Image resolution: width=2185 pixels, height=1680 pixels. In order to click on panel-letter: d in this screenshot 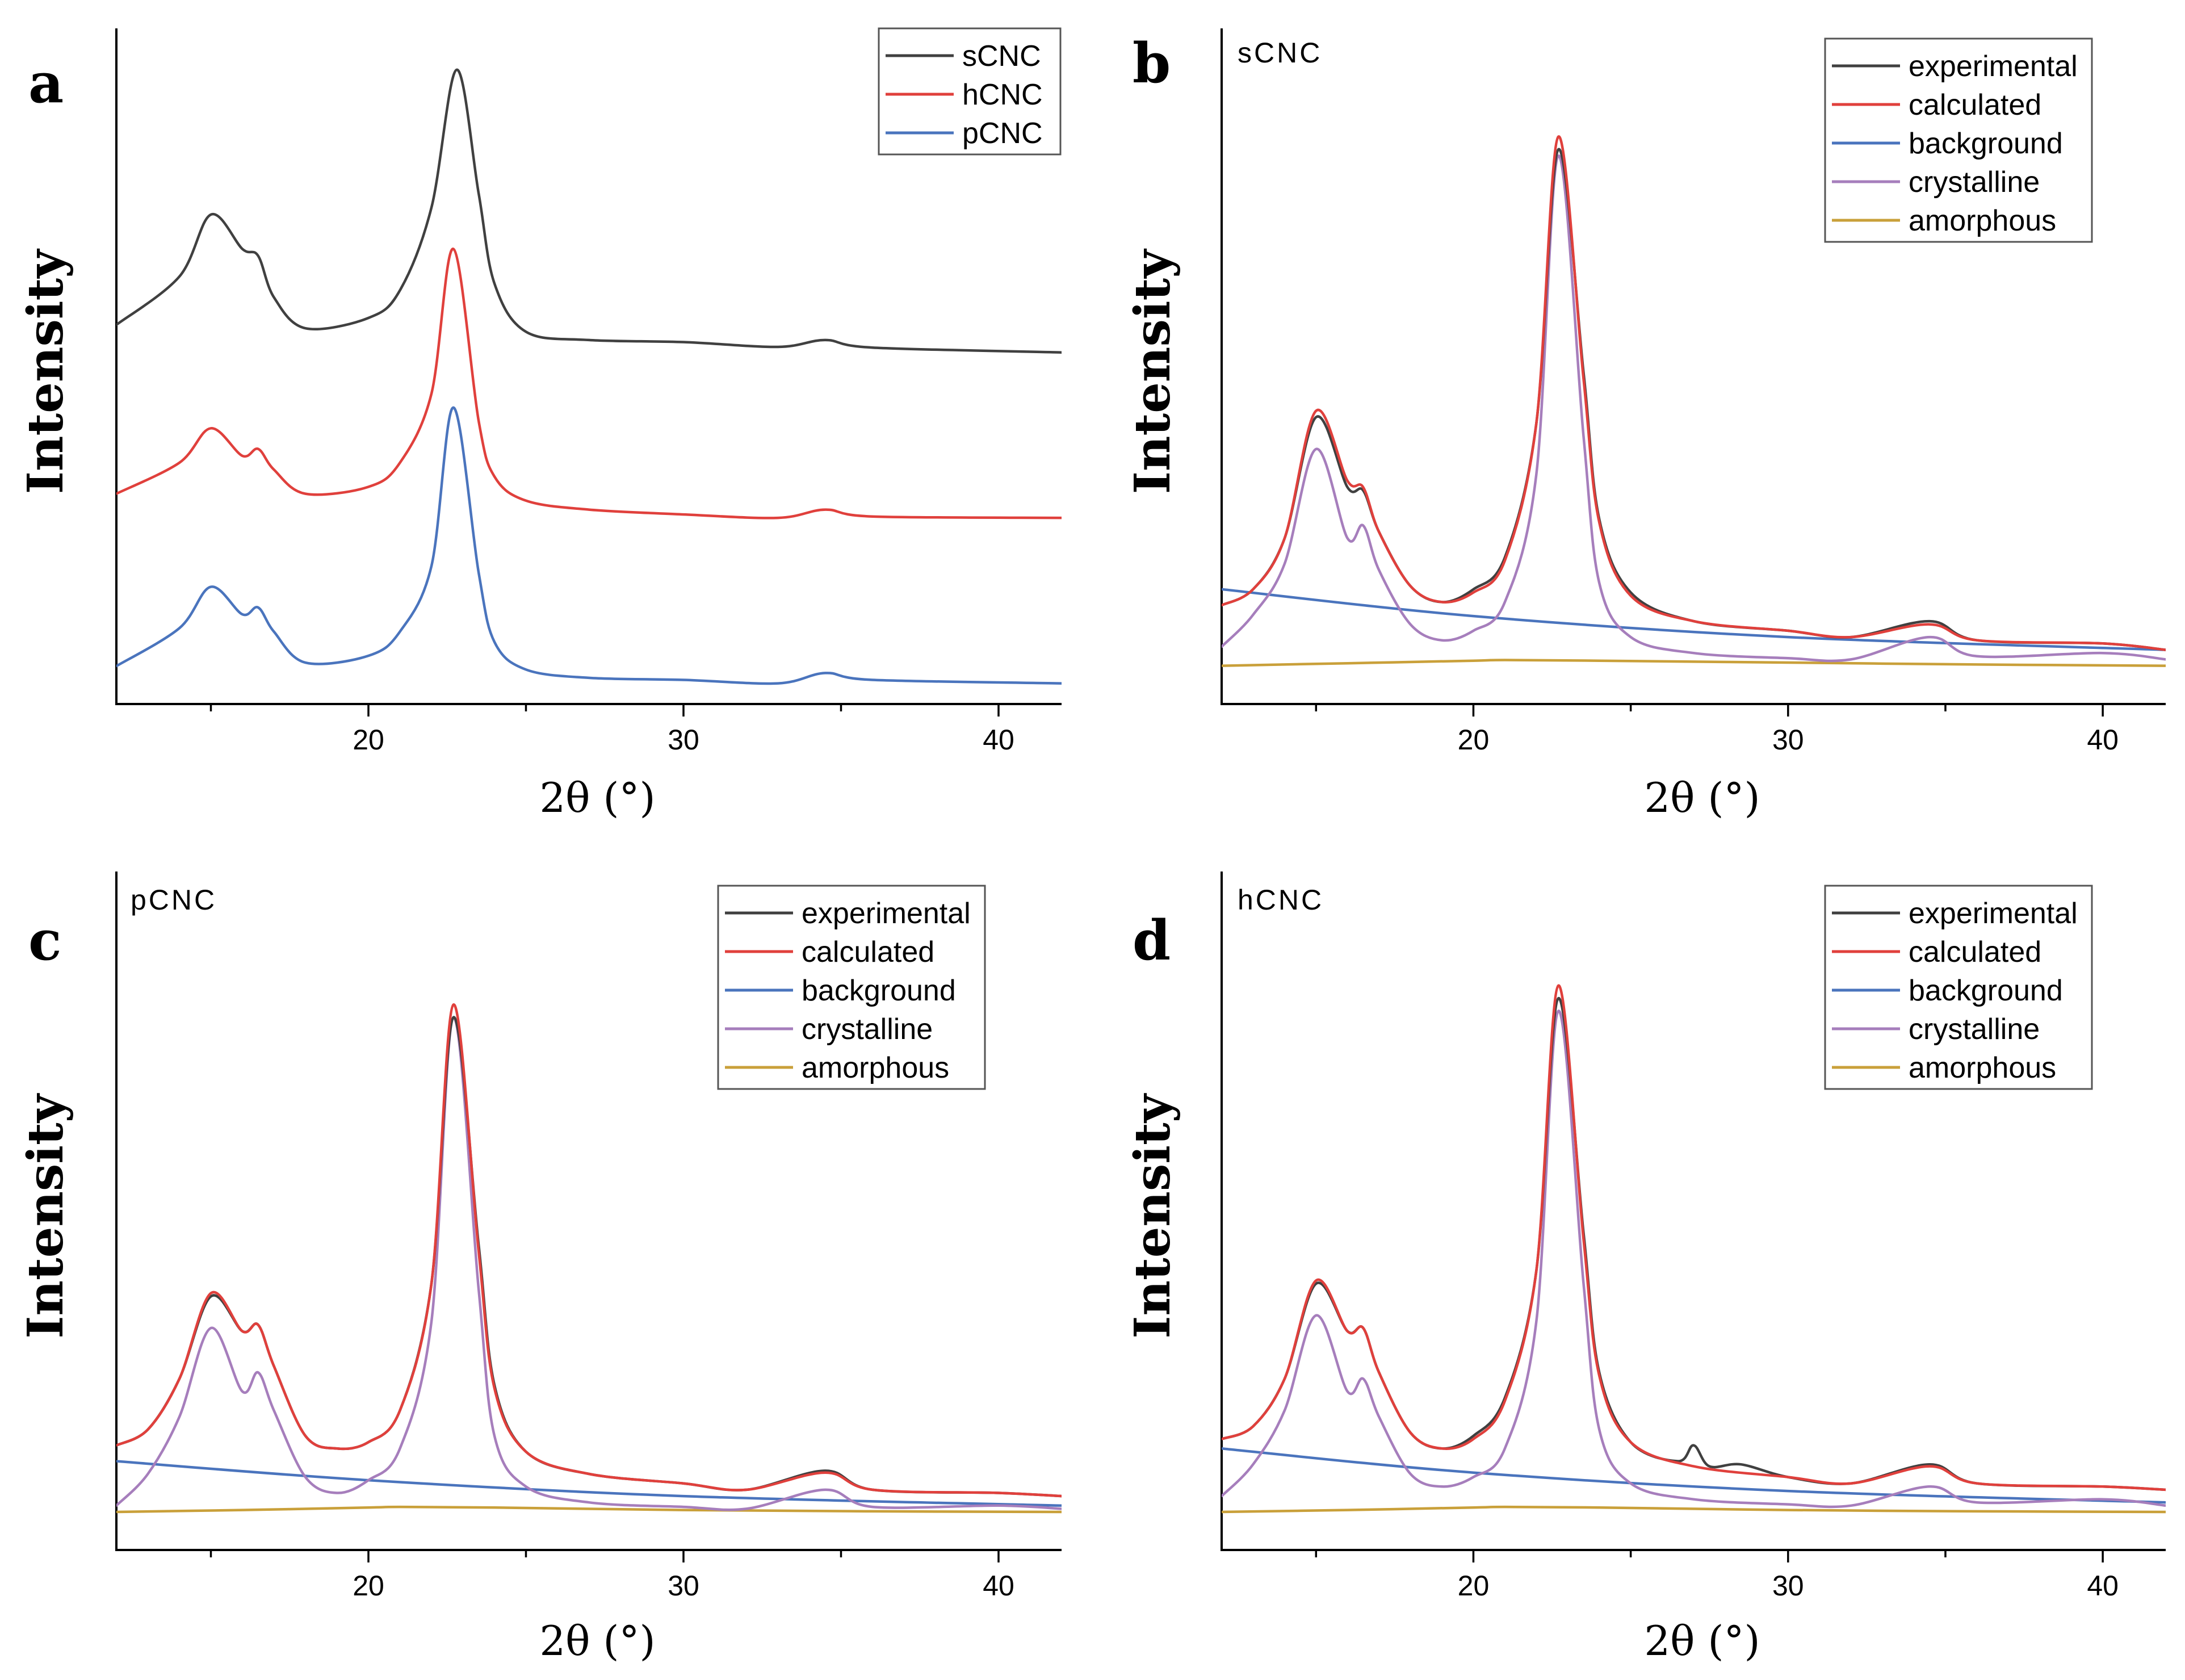, I will do `click(1152, 941)`.